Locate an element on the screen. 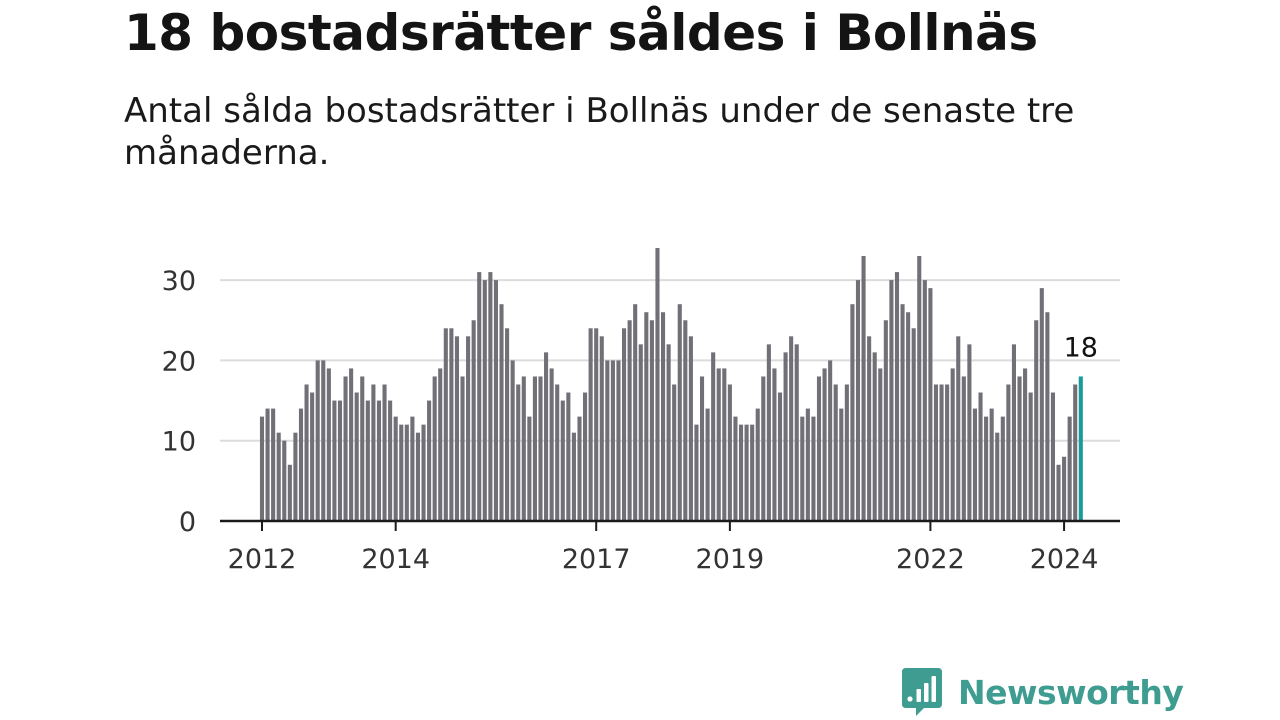  newsworthy-logo: Newsworthy is located at coordinates (1043, 692).